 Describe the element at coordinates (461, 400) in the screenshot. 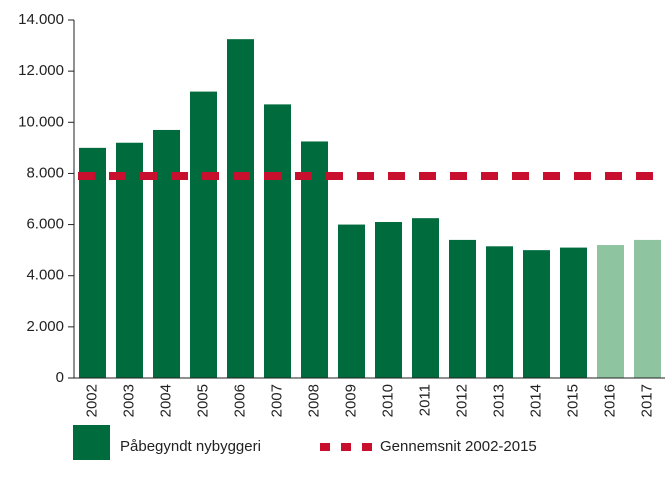

I see `x-tick-label: 2012` at that location.